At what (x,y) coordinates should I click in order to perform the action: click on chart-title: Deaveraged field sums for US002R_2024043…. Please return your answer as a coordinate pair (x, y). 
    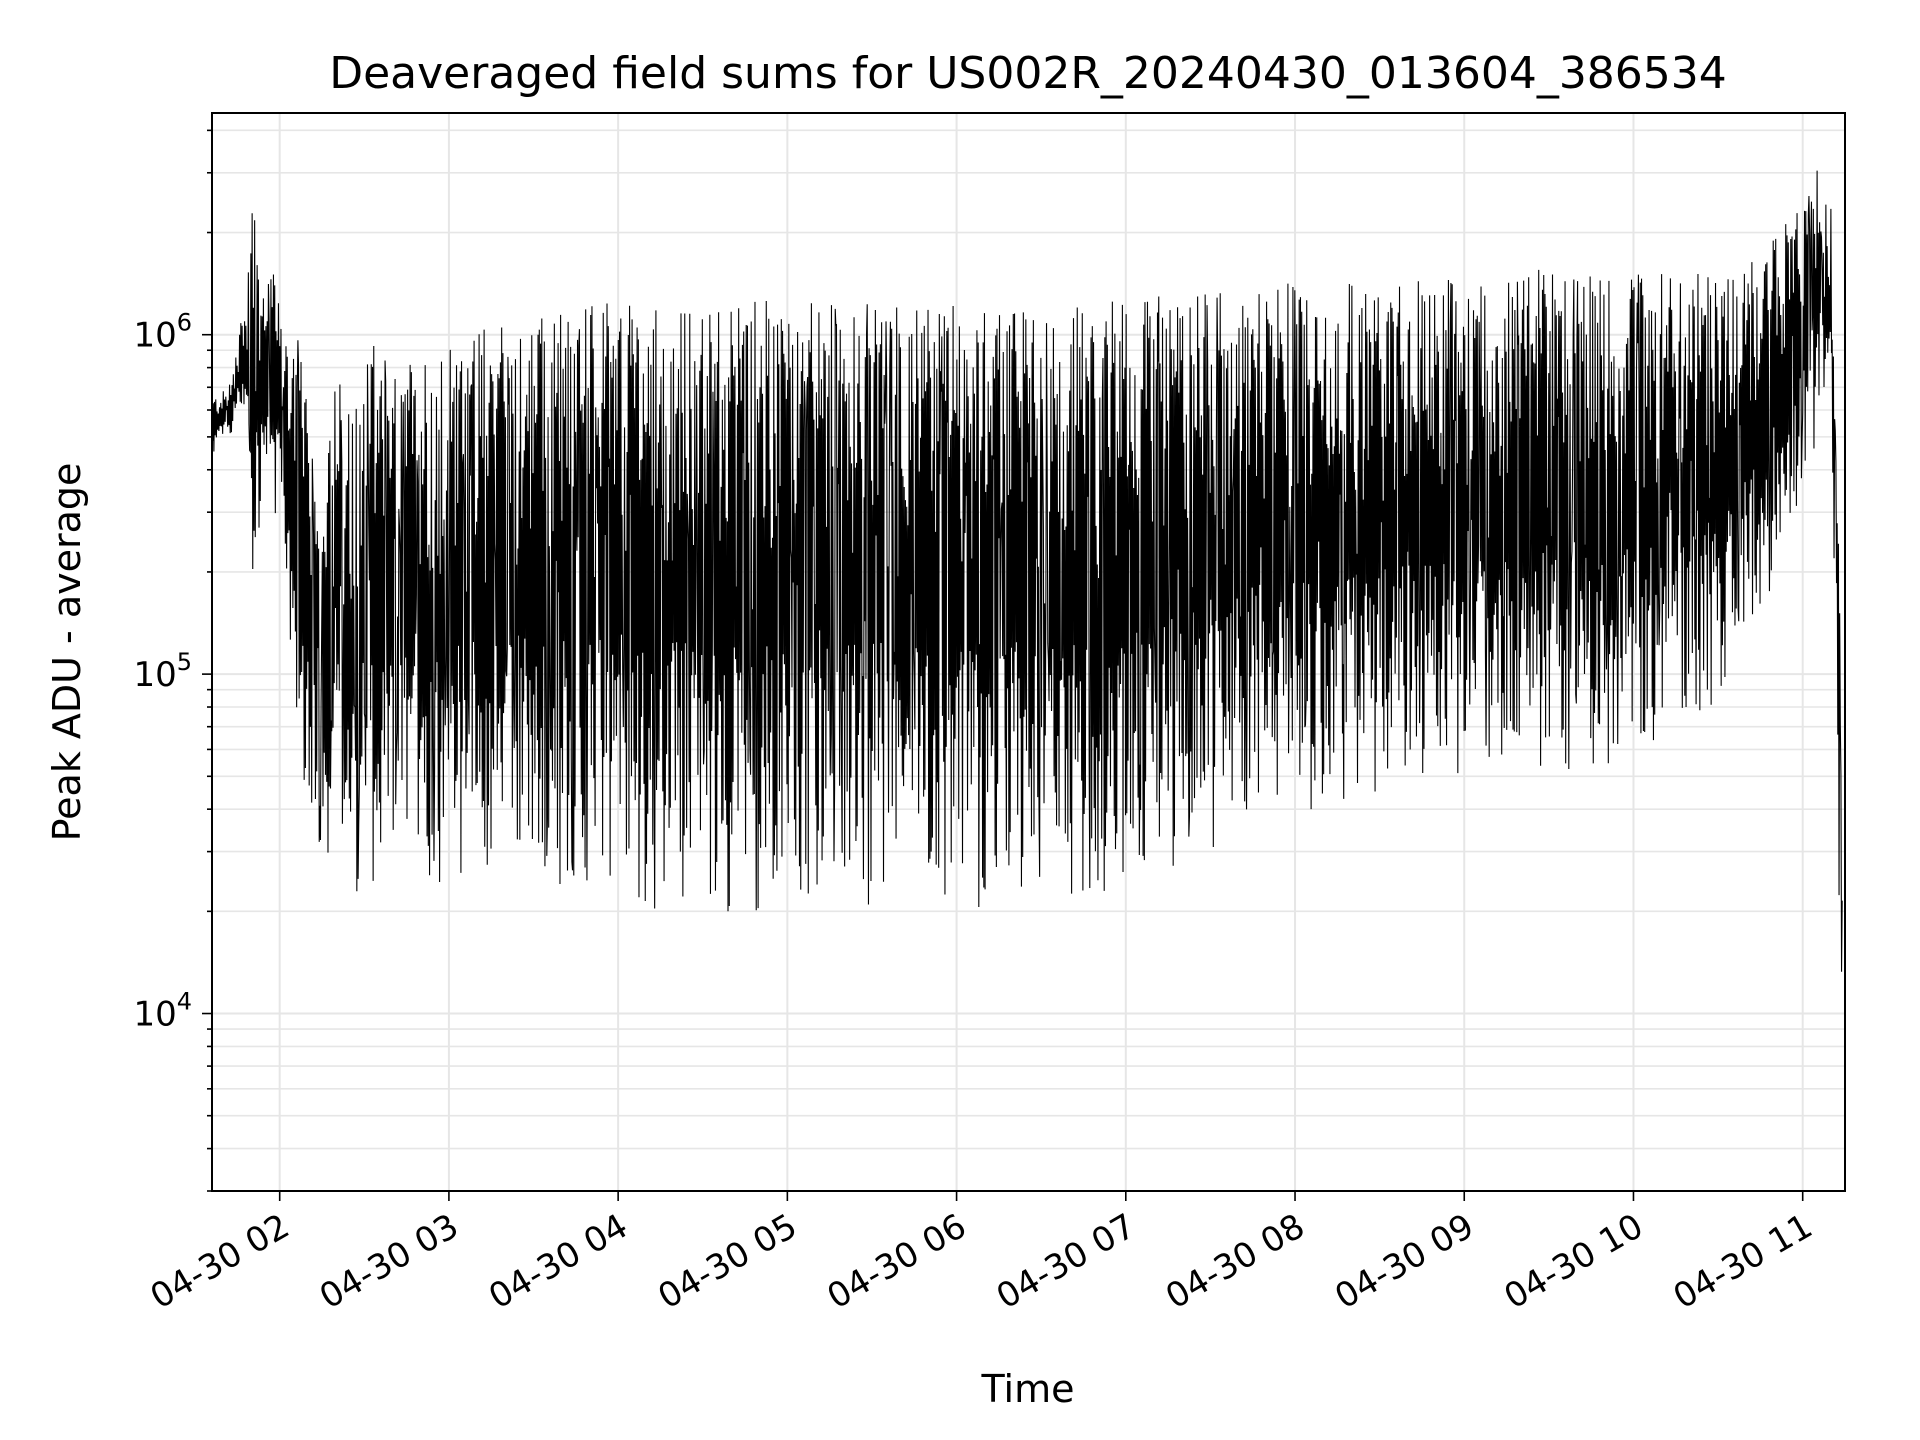
    Looking at the image, I should click on (1028, 73).